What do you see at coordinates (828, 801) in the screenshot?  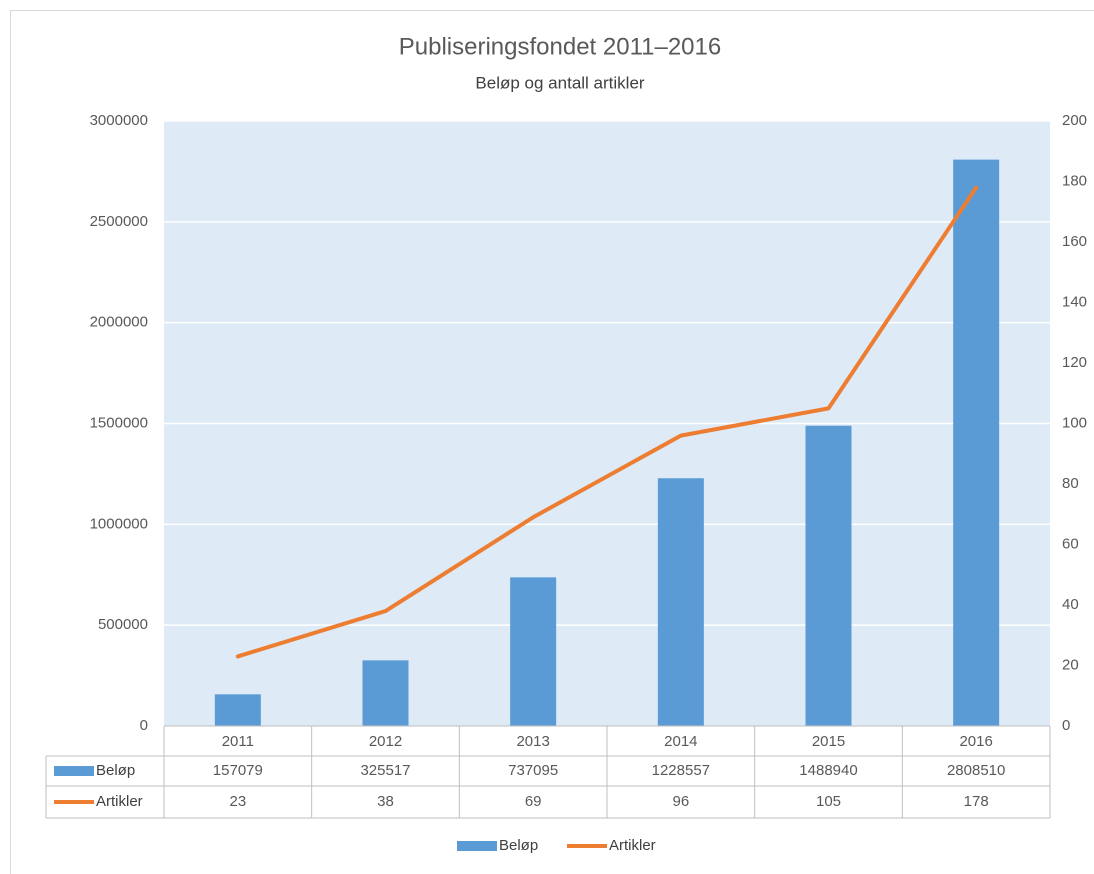 I see `table-value: 105` at bounding box center [828, 801].